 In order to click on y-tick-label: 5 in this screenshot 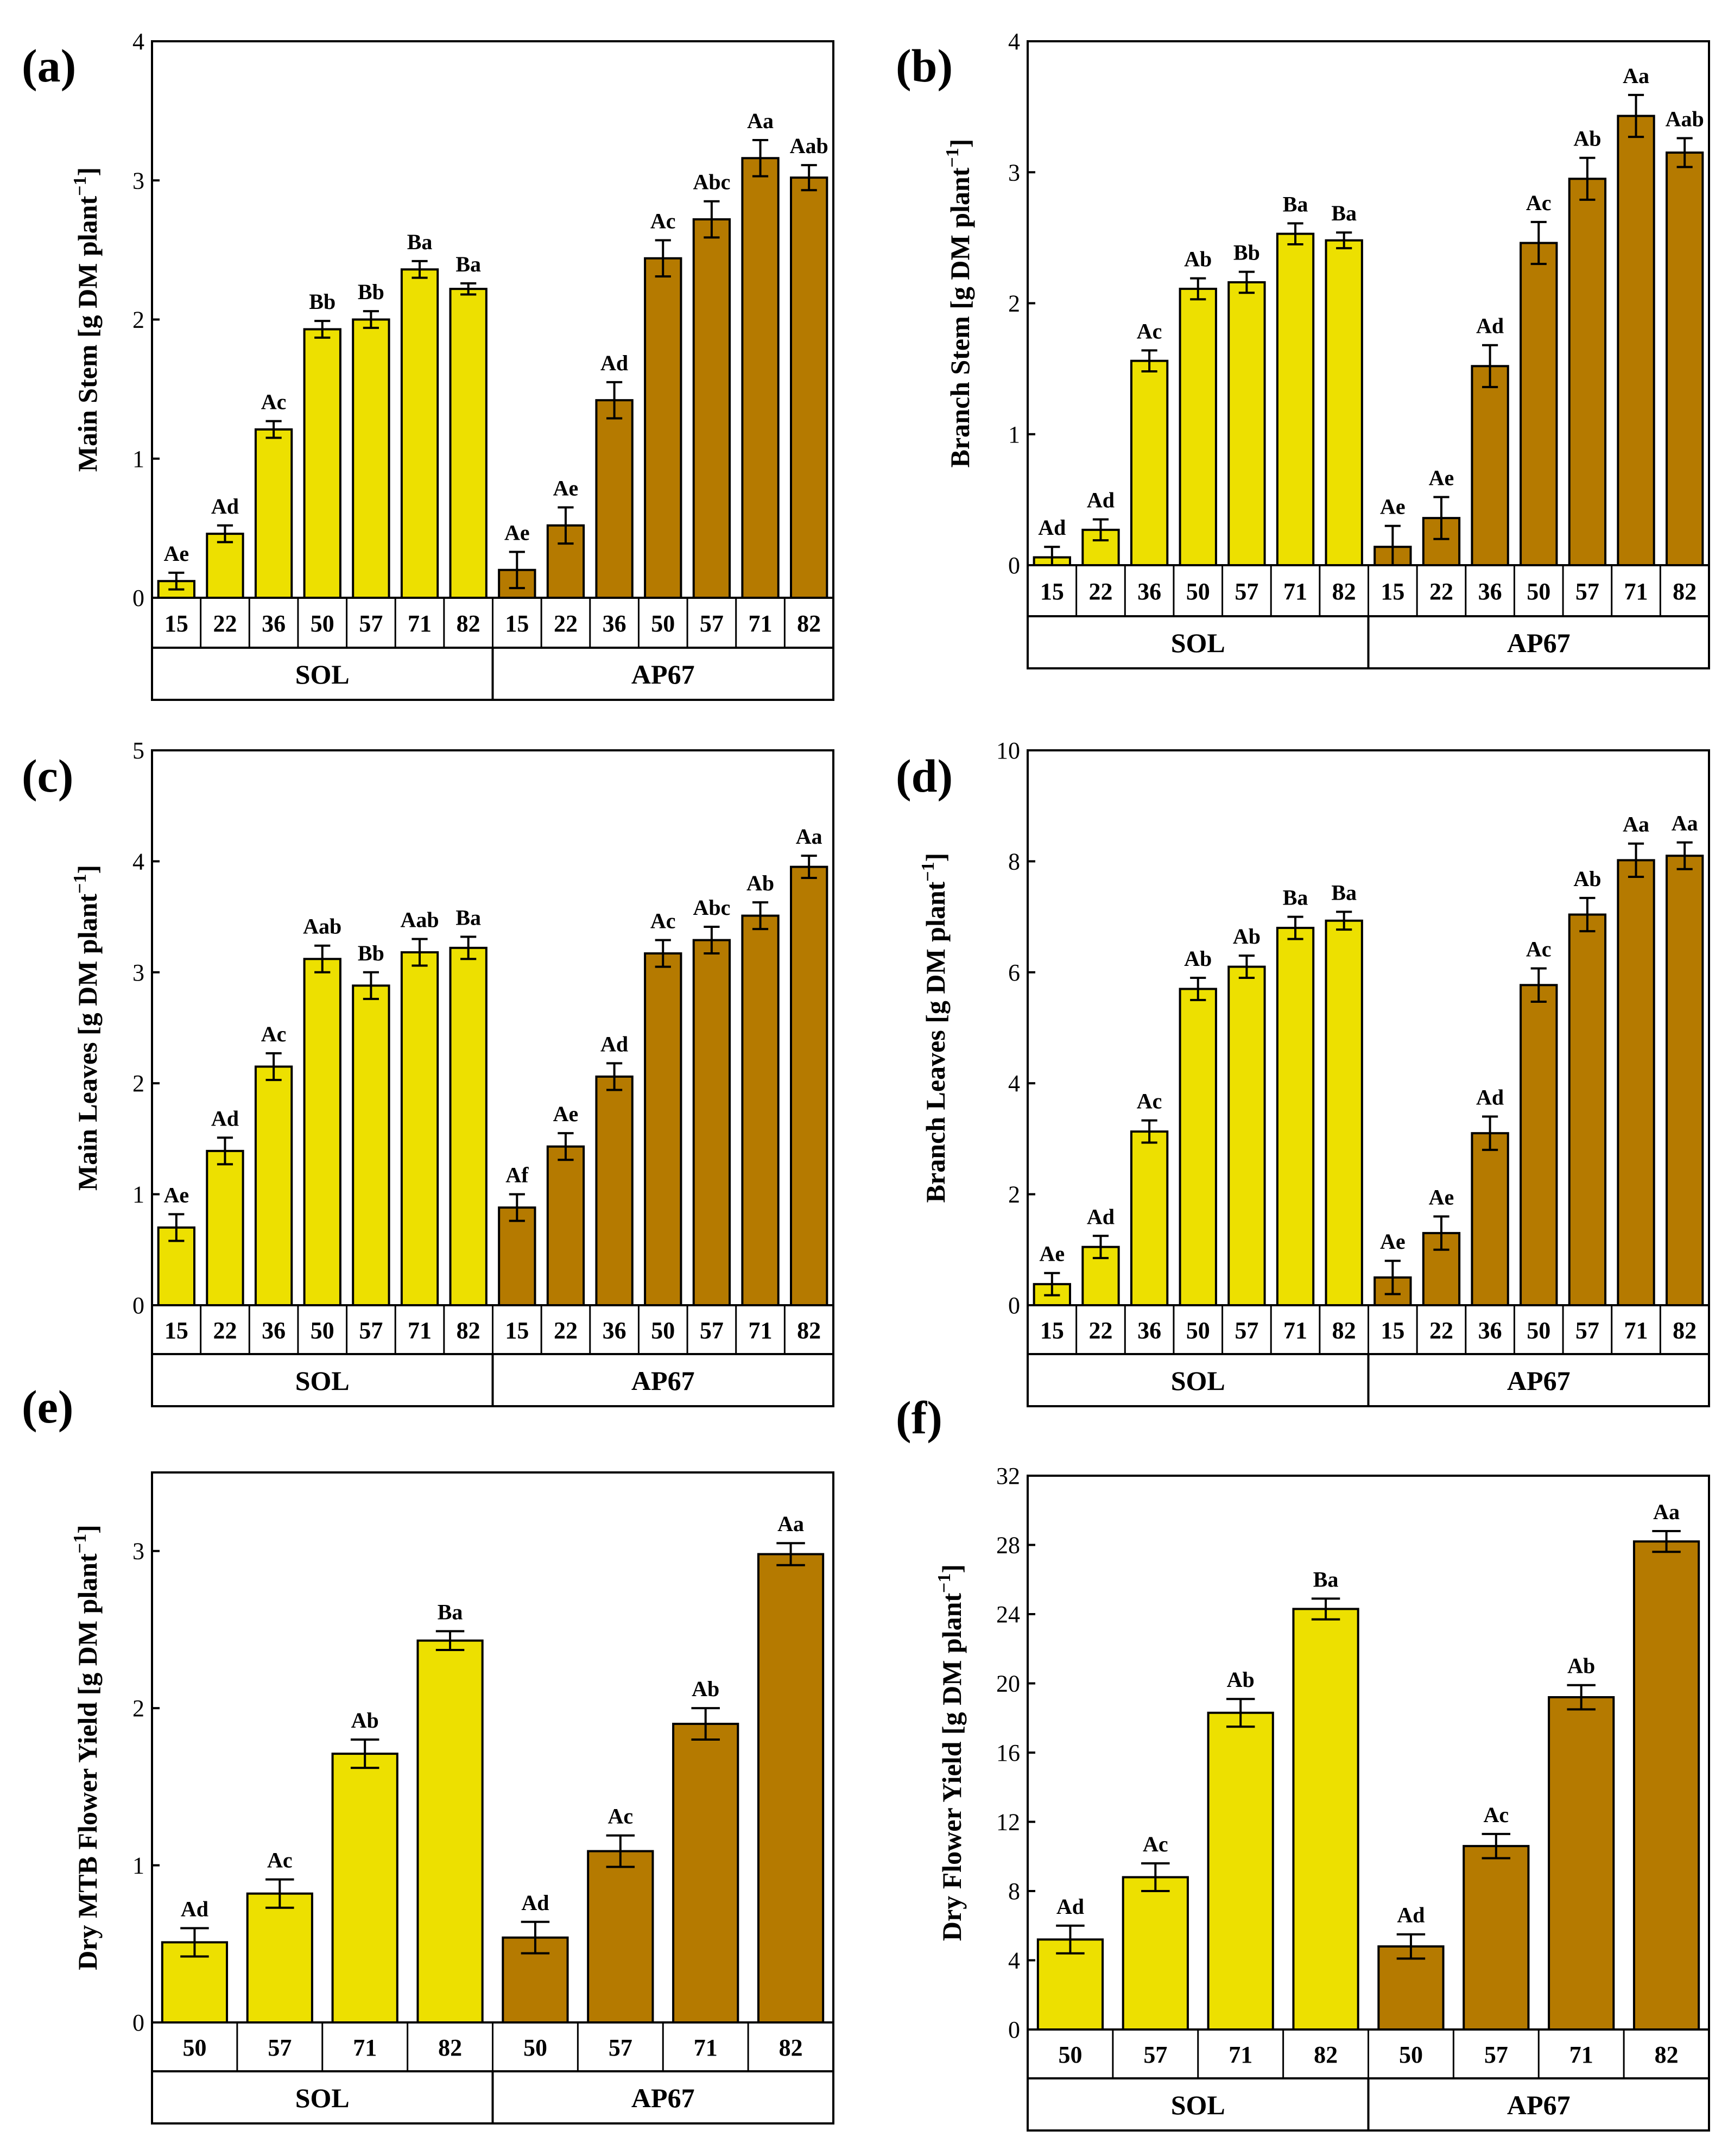, I will do `click(138, 751)`.